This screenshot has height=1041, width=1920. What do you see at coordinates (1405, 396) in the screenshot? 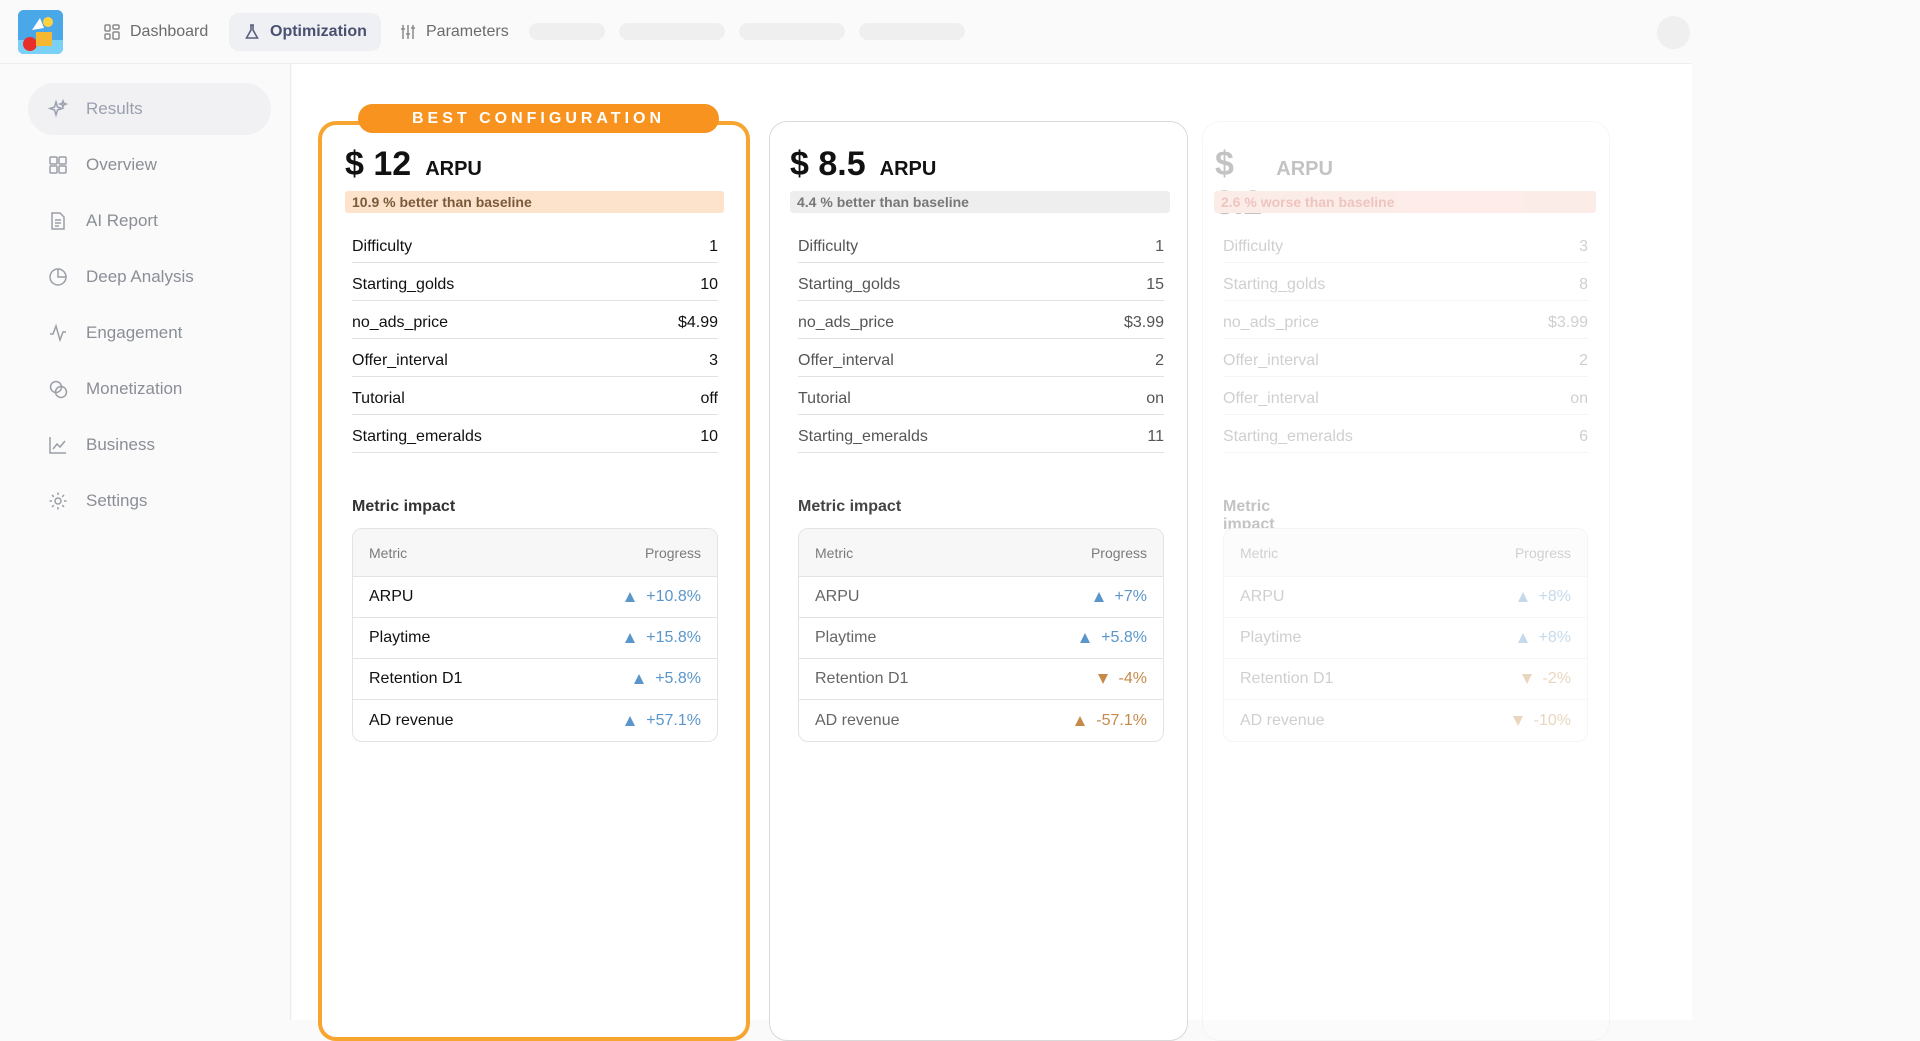
I see `param-row: Offer_interval on` at bounding box center [1405, 396].